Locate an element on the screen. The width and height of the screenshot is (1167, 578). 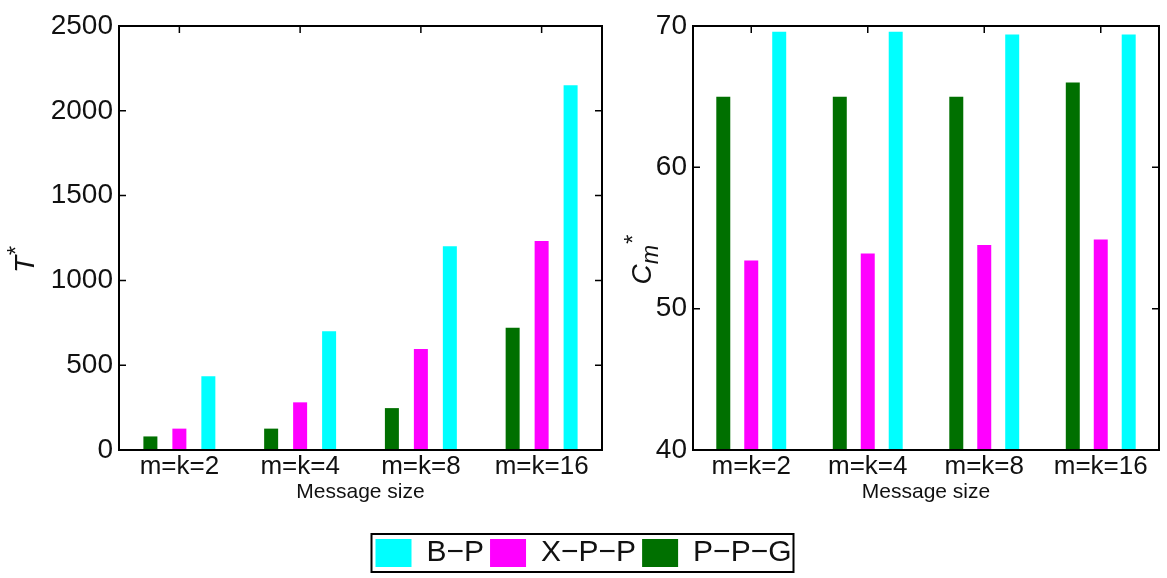
legend-label: P−P−G is located at coordinates (742, 551).